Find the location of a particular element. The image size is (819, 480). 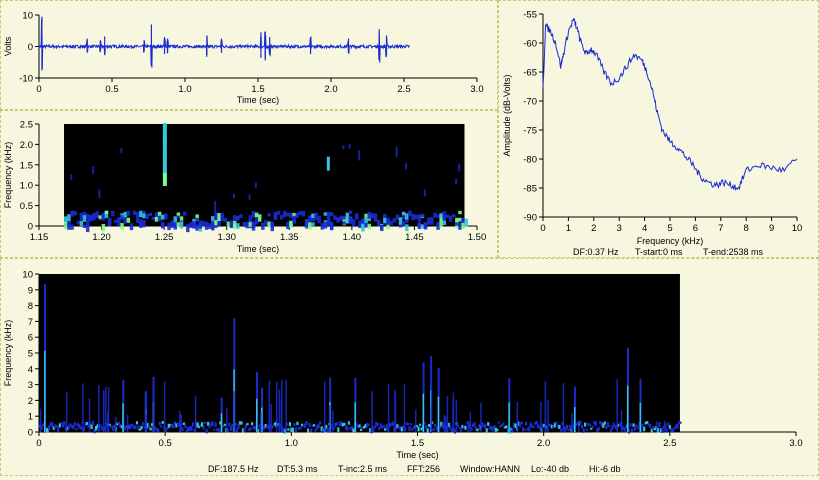

x-tick-label: 4 is located at coordinates (644, 228).